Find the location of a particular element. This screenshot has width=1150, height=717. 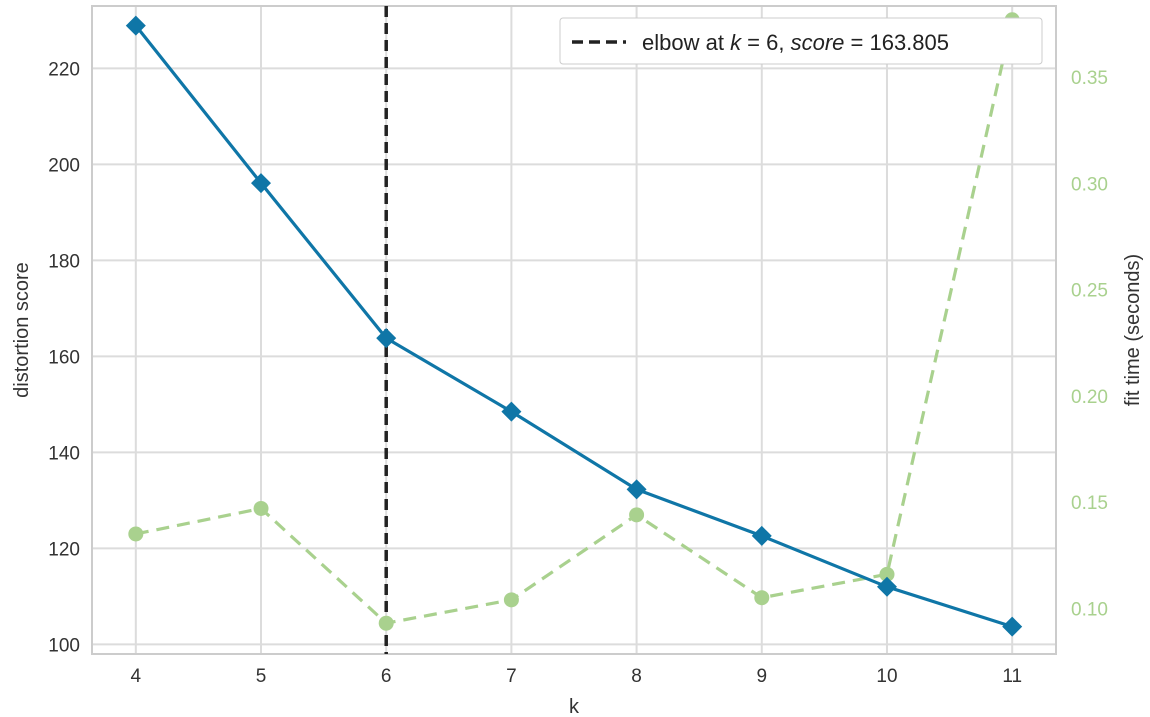

x-tick-label: 9 is located at coordinates (762, 676).